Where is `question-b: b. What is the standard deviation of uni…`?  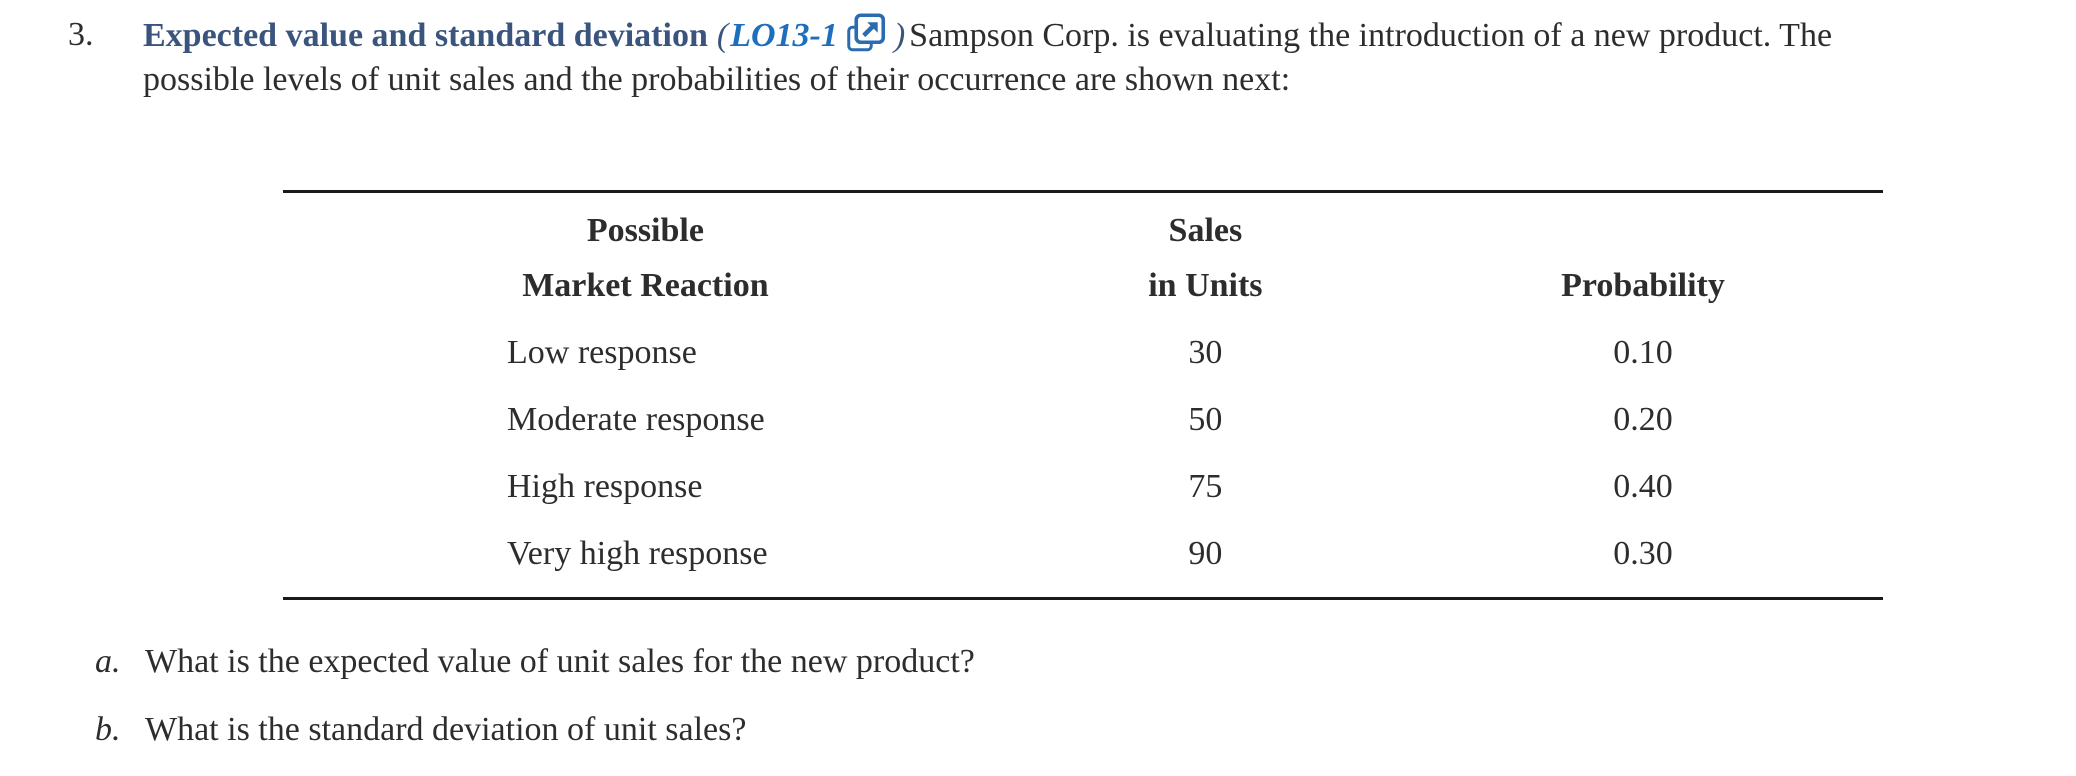
question-b: b. What is the standard deviation of uni… is located at coordinates (535, 730).